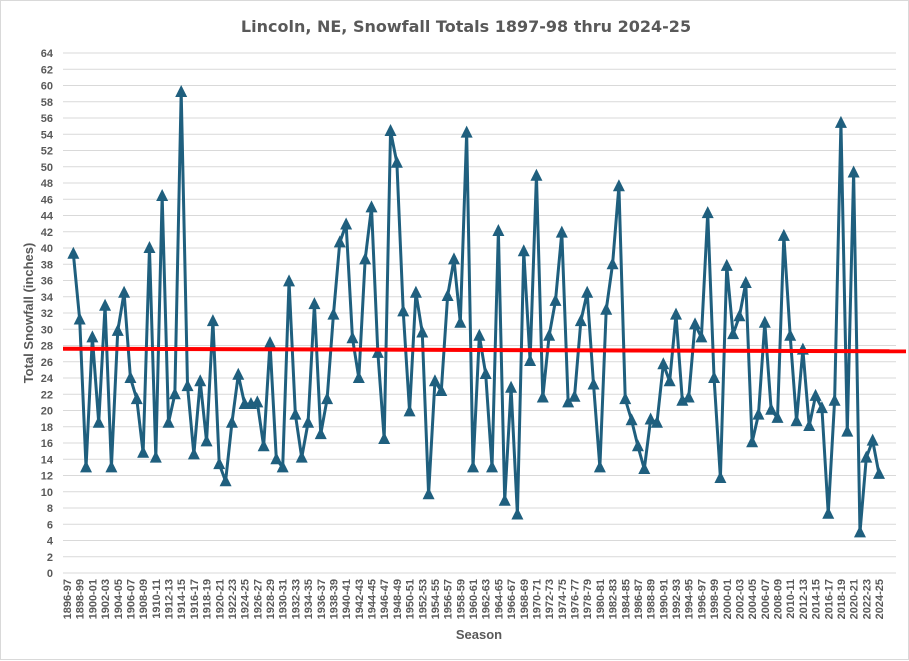  Describe the element at coordinates (68, 599) in the screenshot. I see `x-tick-label: 1896-97` at that location.